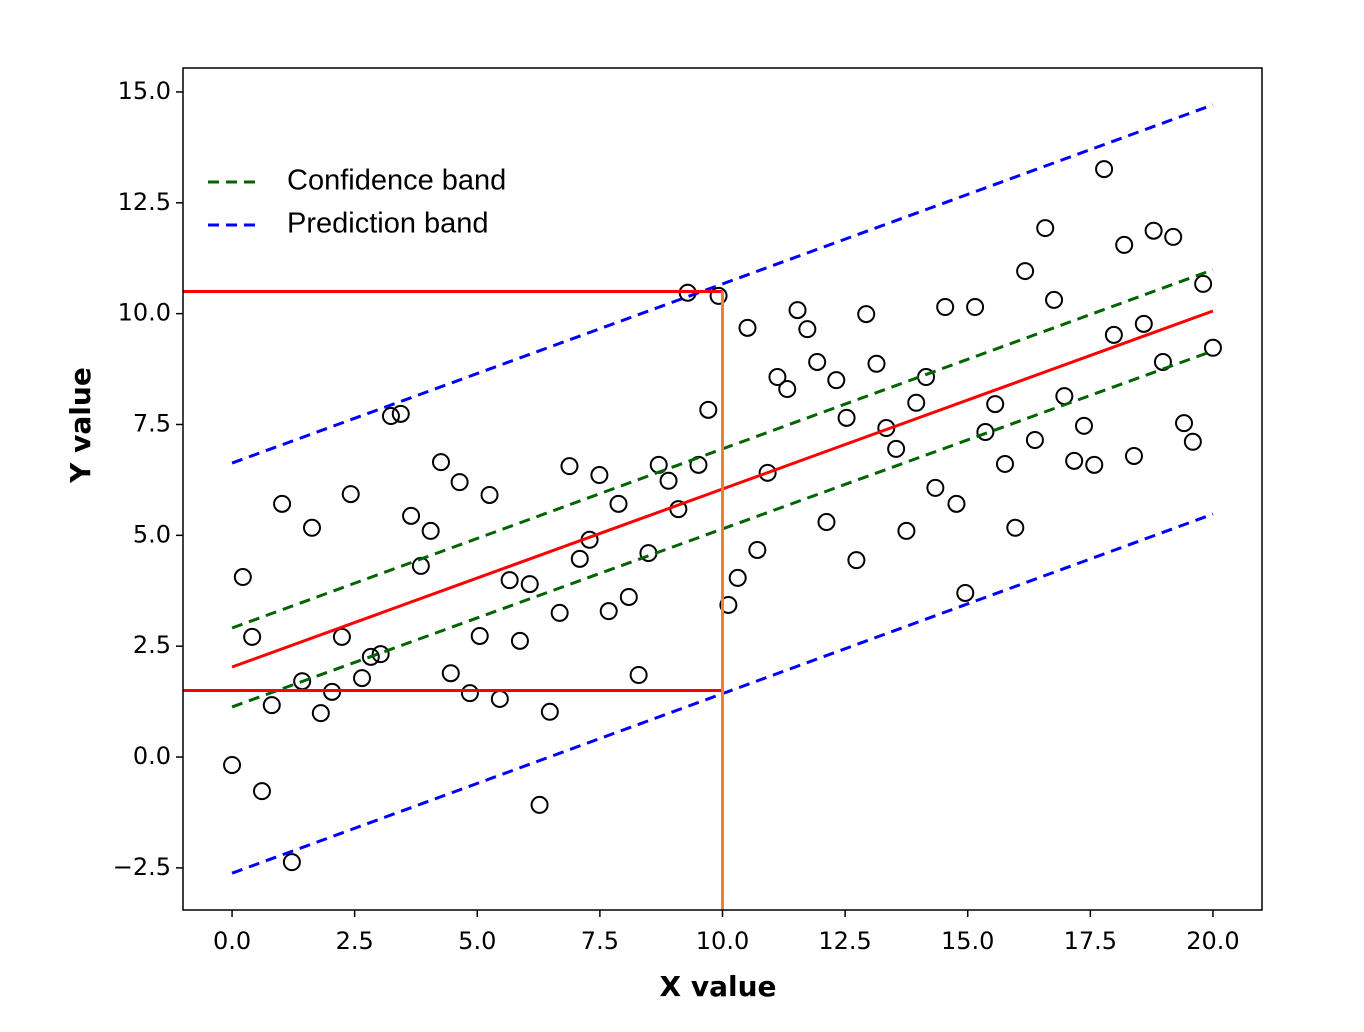  I want to click on x-tick-label: 15.0, so click(967, 941).